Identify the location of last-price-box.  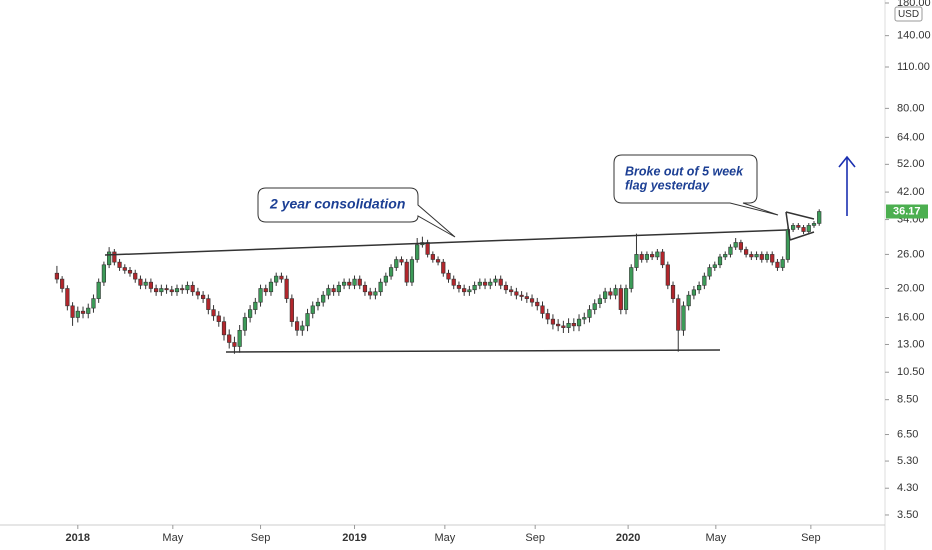
(907, 211).